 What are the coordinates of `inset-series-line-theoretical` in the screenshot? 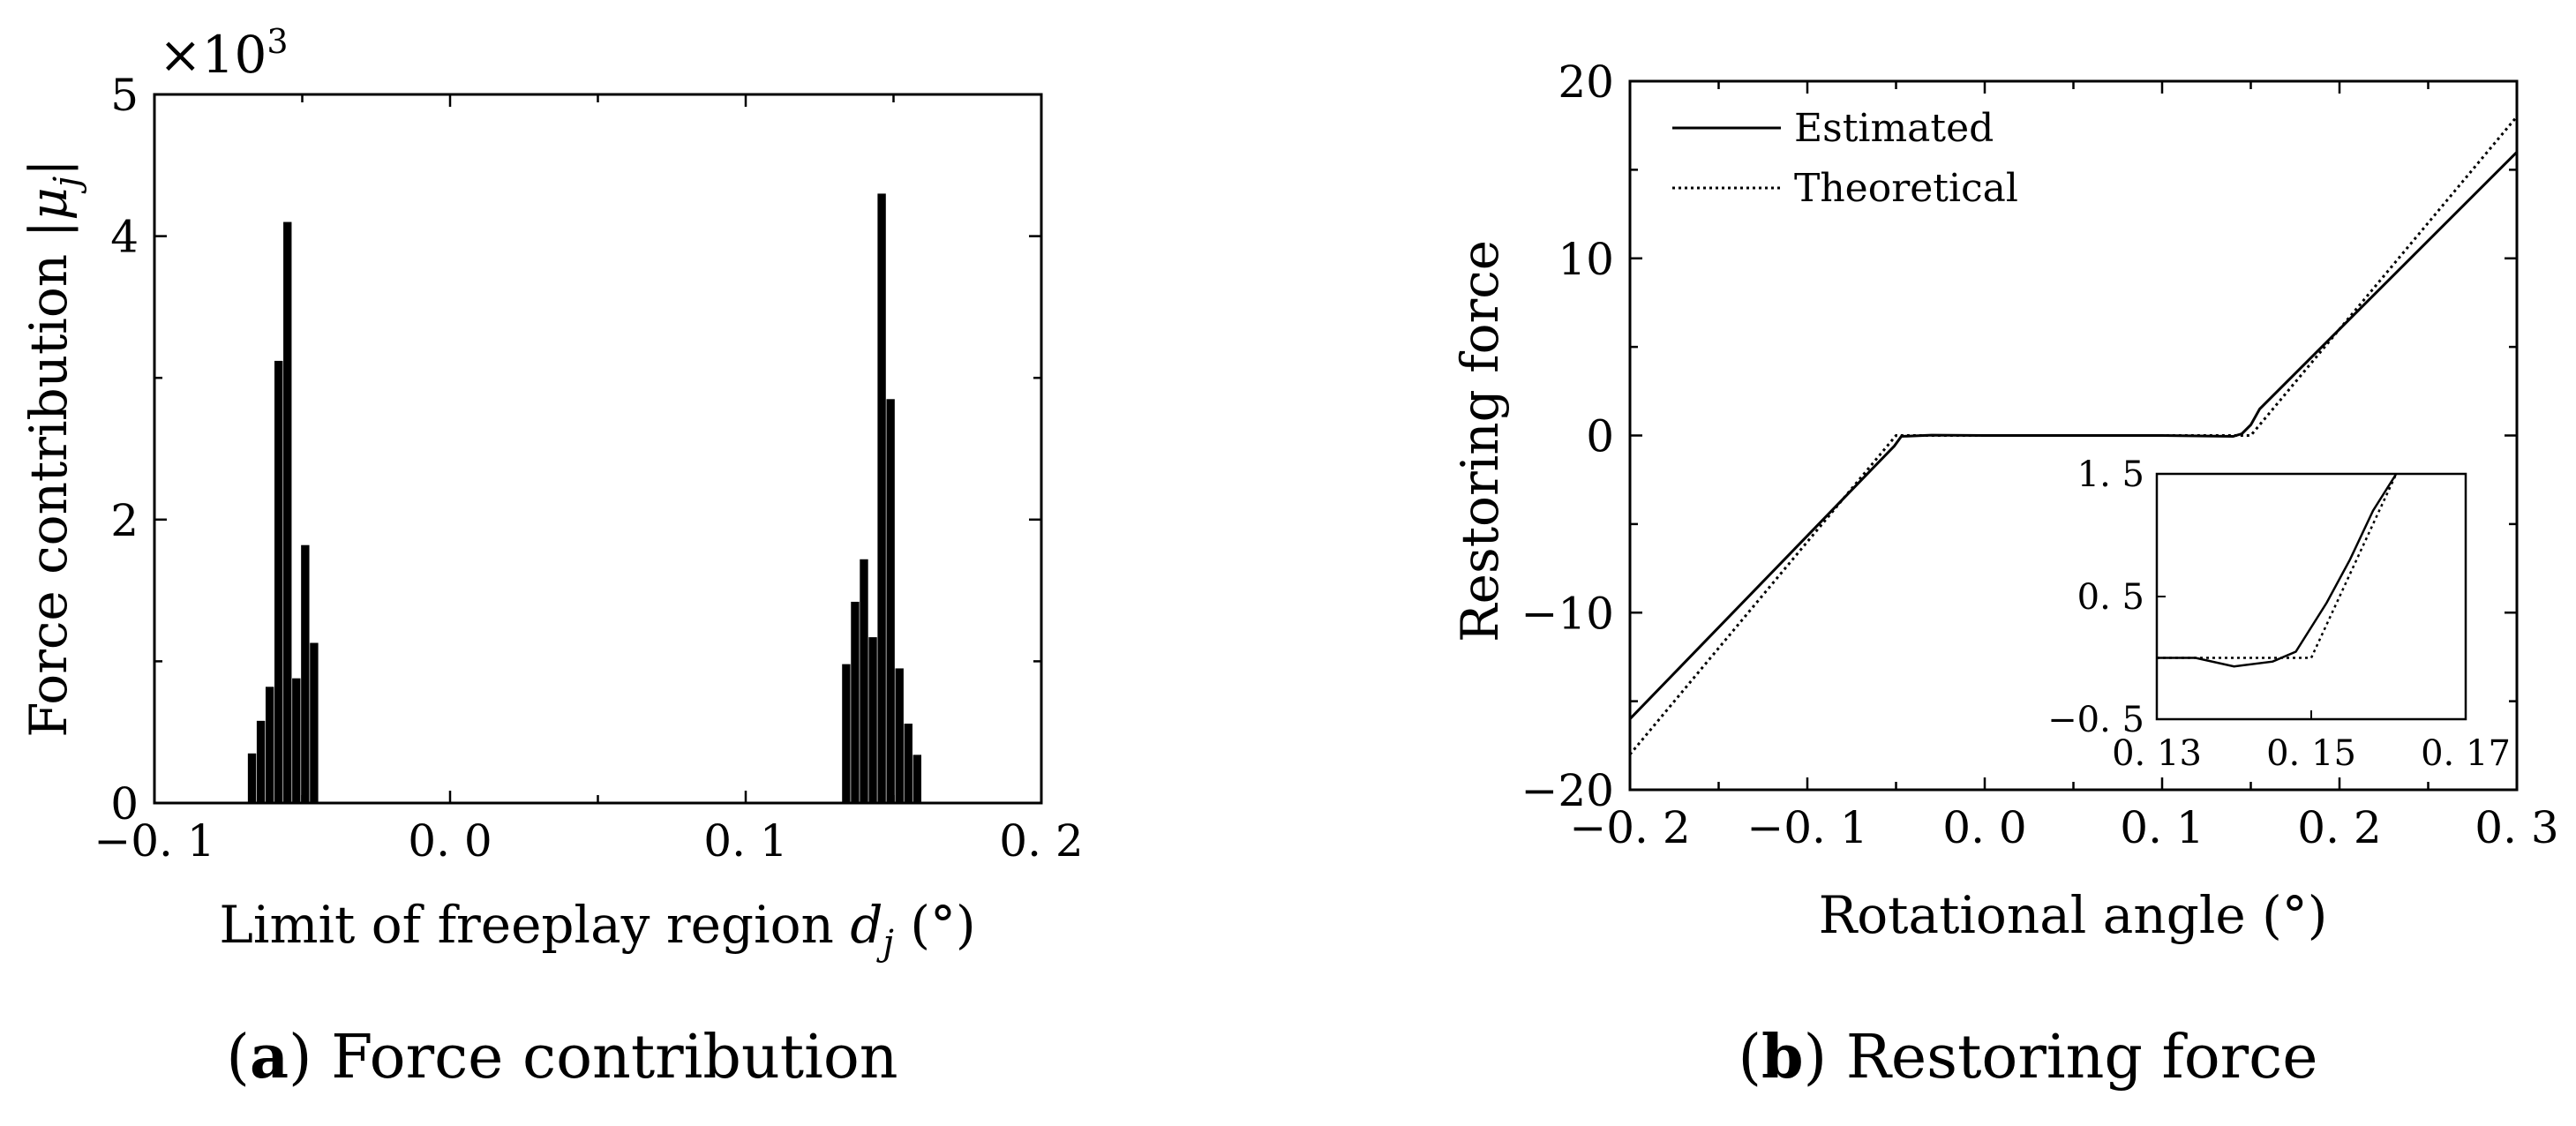 It's located at (2277, 566).